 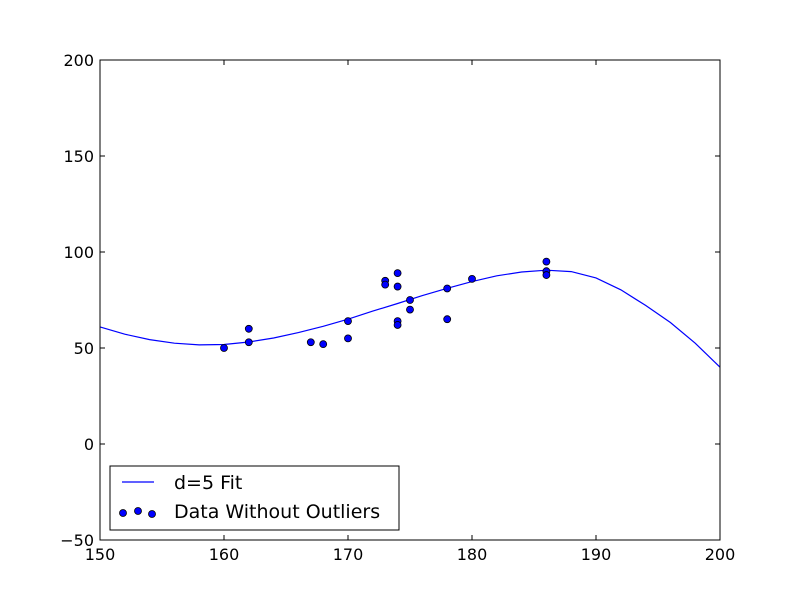 I want to click on legend-marker-group, so click(x=137, y=512).